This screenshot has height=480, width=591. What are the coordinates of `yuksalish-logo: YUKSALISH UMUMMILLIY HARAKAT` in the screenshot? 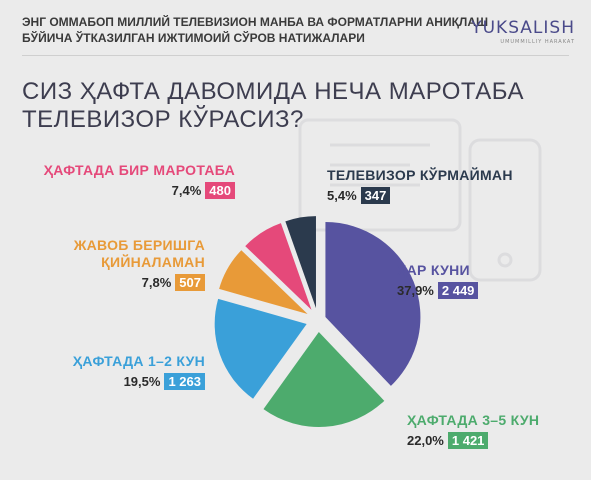 It's located at (523, 31).